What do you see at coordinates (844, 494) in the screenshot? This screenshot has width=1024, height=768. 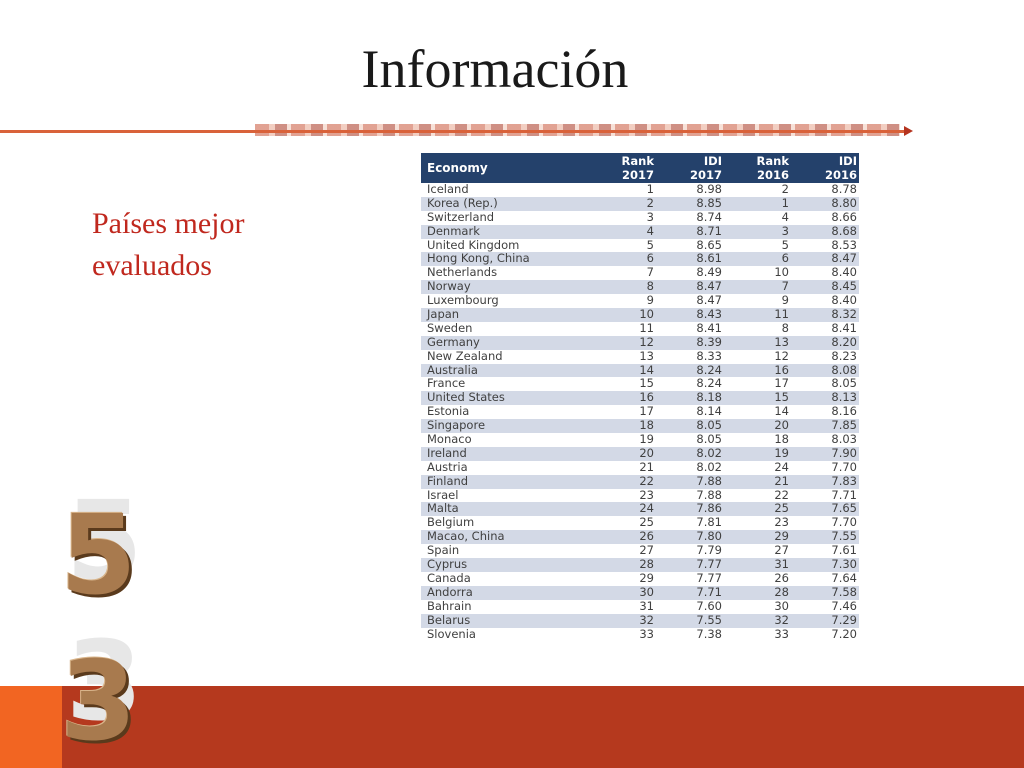 I see `cell-idi-2016: 7.71` at bounding box center [844, 494].